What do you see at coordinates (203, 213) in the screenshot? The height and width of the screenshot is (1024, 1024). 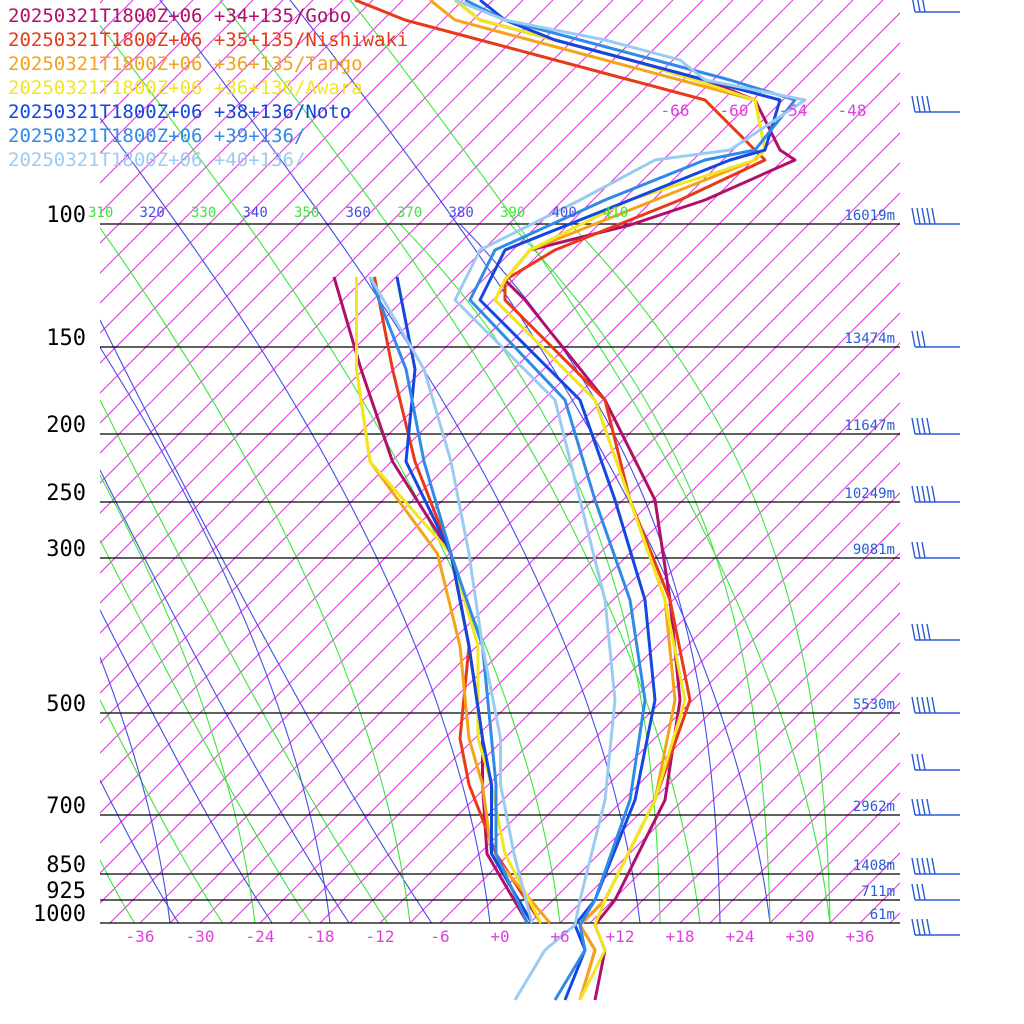 I see `theta-label: 330` at bounding box center [203, 213].